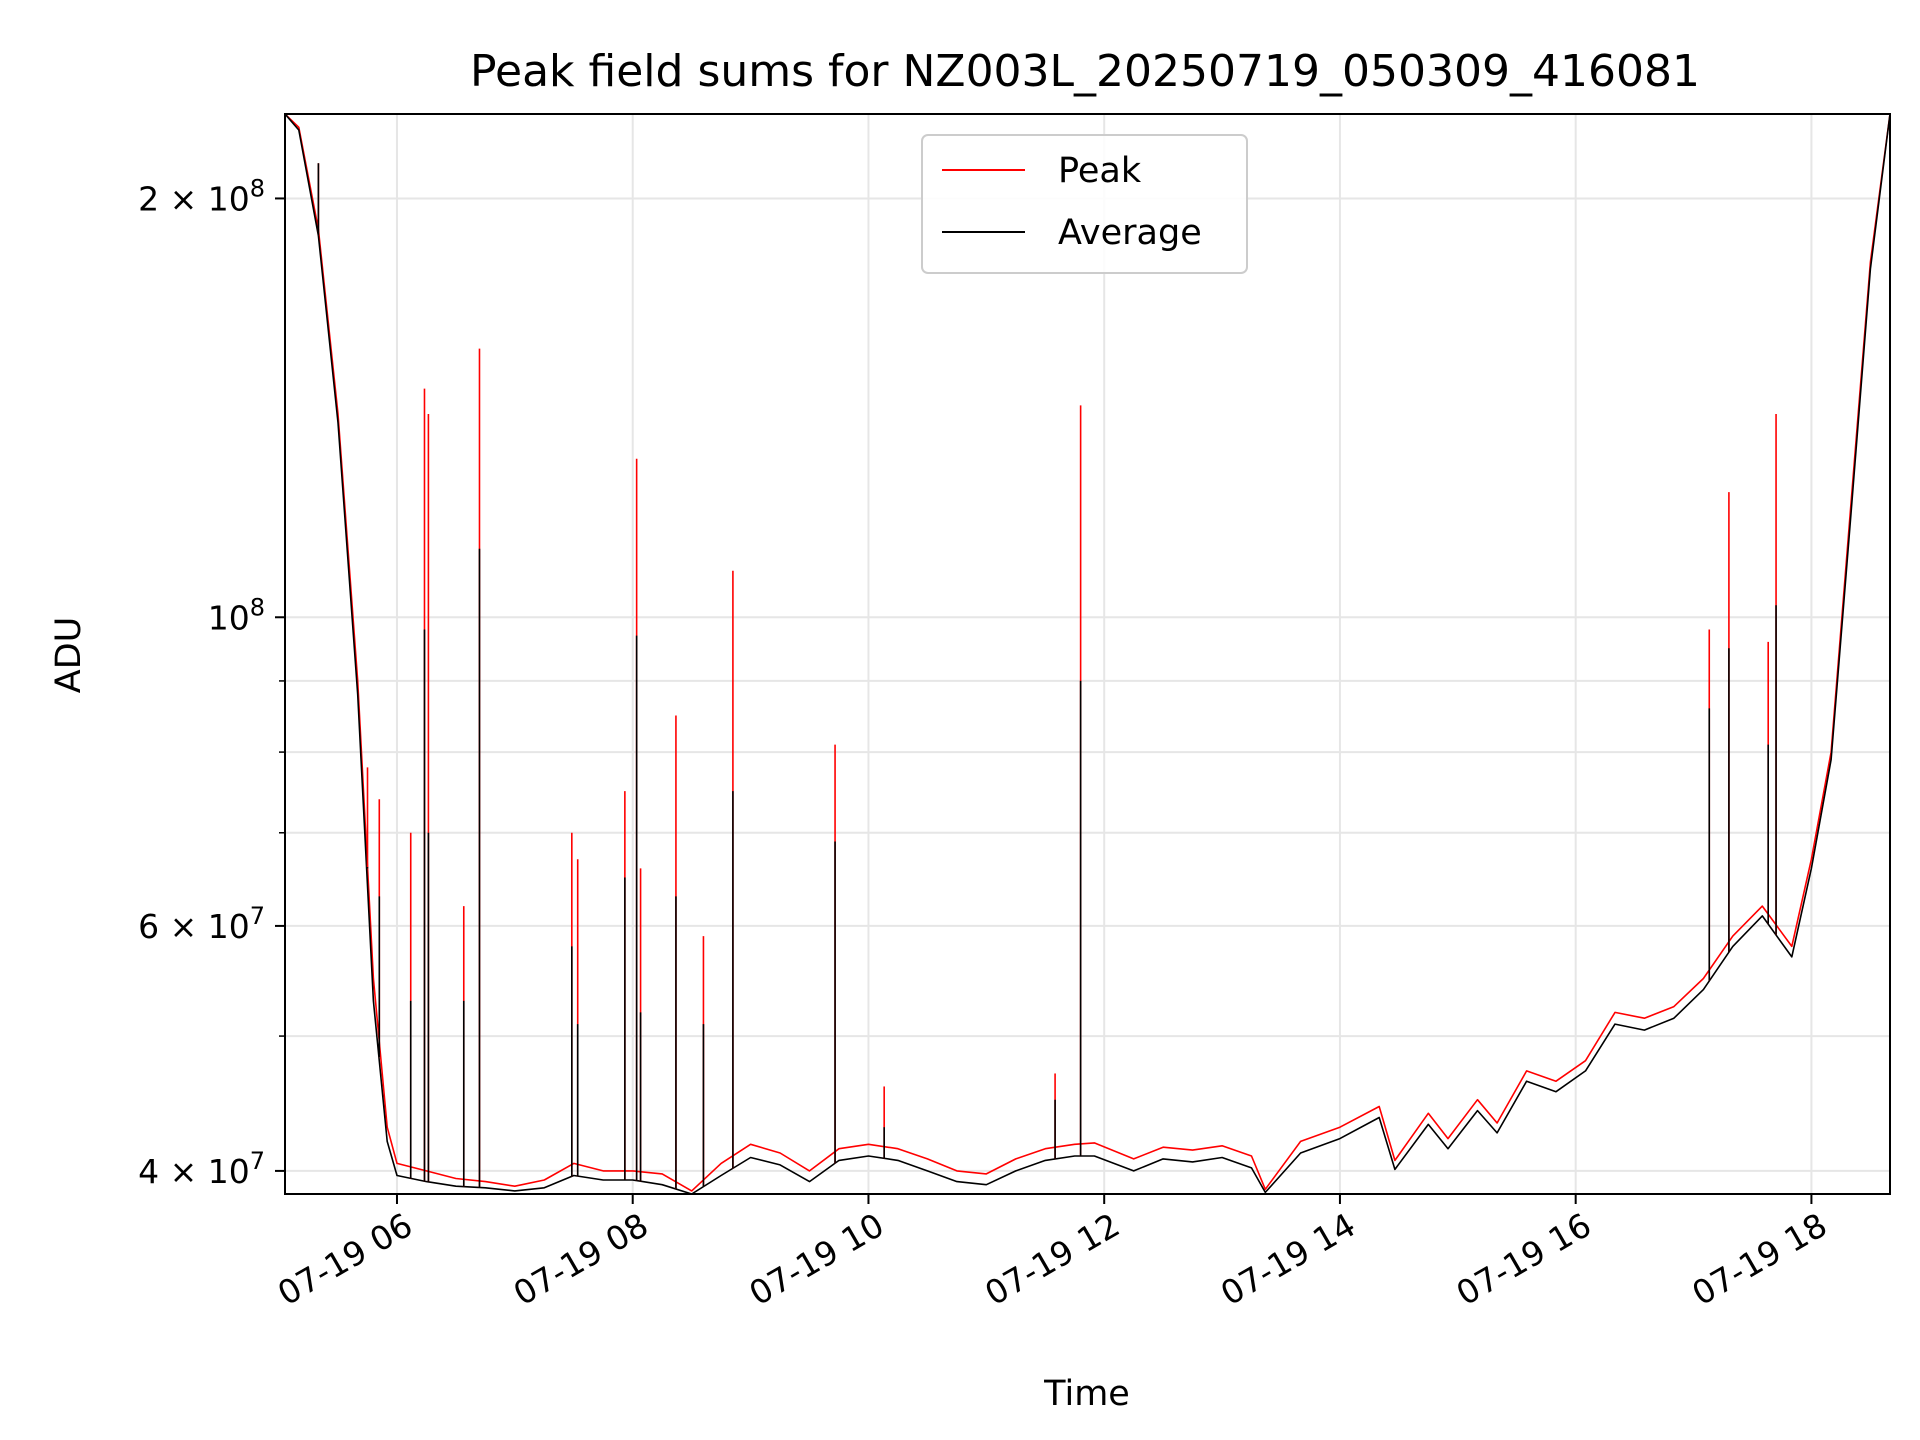  What do you see at coordinates (236, 615) in the screenshot?
I see `y-tick-label: 108` at bounding box center [236, 615].